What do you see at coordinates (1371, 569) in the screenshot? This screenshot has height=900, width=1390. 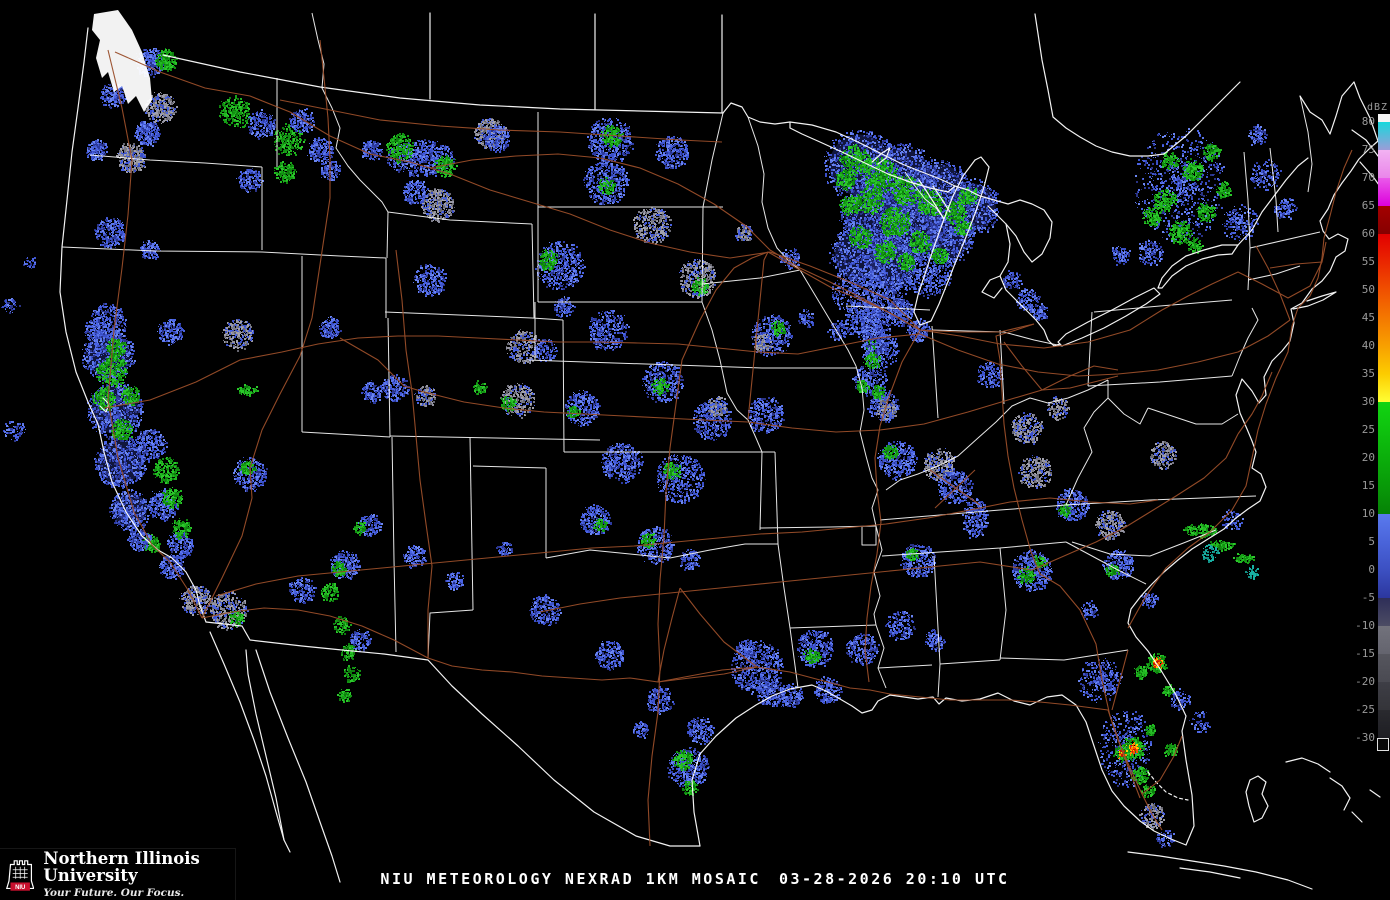 I see `colorbar-tick-0: 0` at bounding box center [1371, 569].